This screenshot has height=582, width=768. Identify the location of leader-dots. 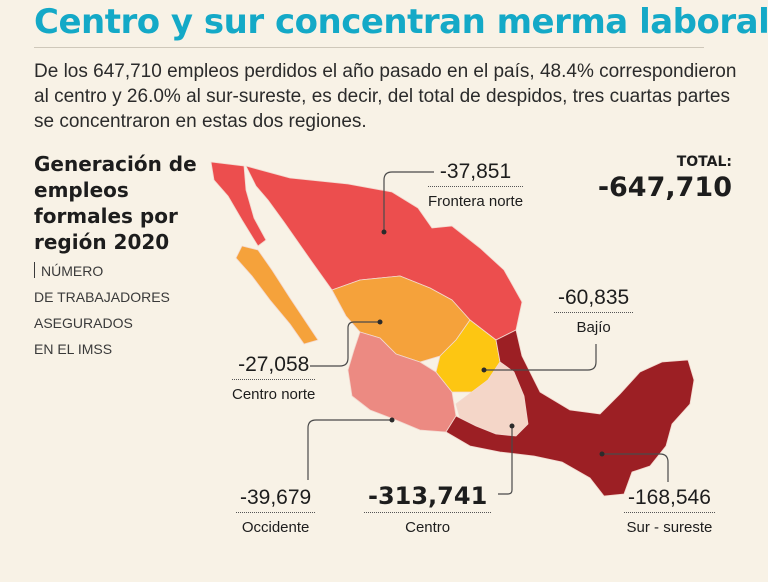
(491, 343).